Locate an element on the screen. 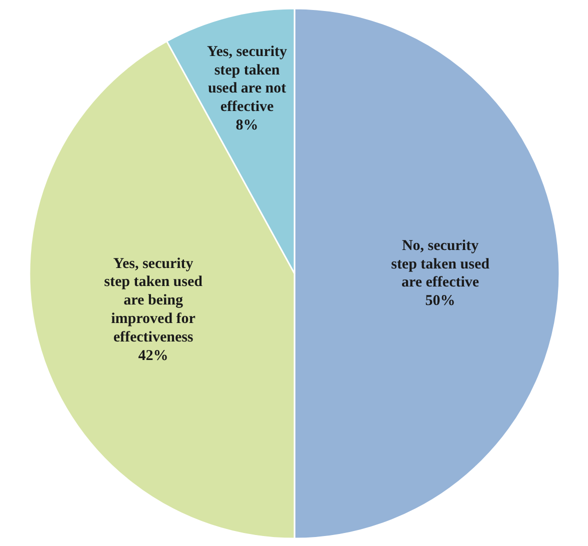  slice-label: Yes, security step taken used are being improved for effectiveness is located at coordinates (154, 301).